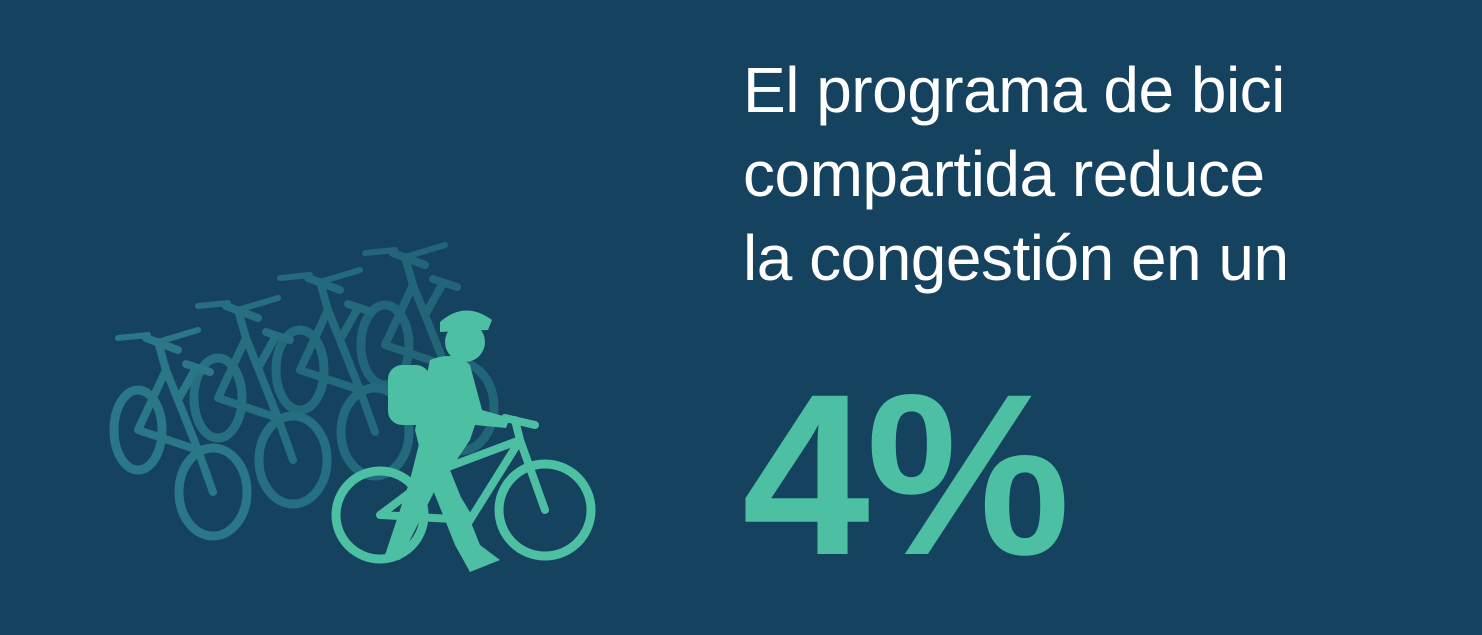  What do you see at coordinates (447, 441) in the screenshot?
I see `rider` at bounding box center [447, 441].